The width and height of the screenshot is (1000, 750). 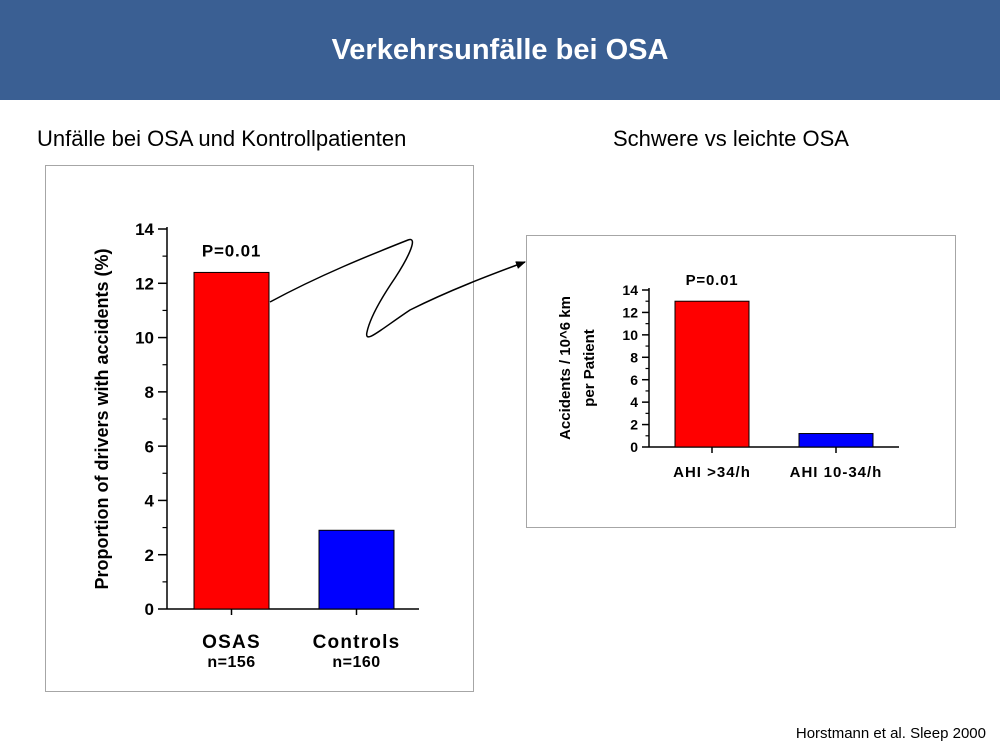 I want to click on right-chart-y-tick-label: 6, so click(x=634, y=380).